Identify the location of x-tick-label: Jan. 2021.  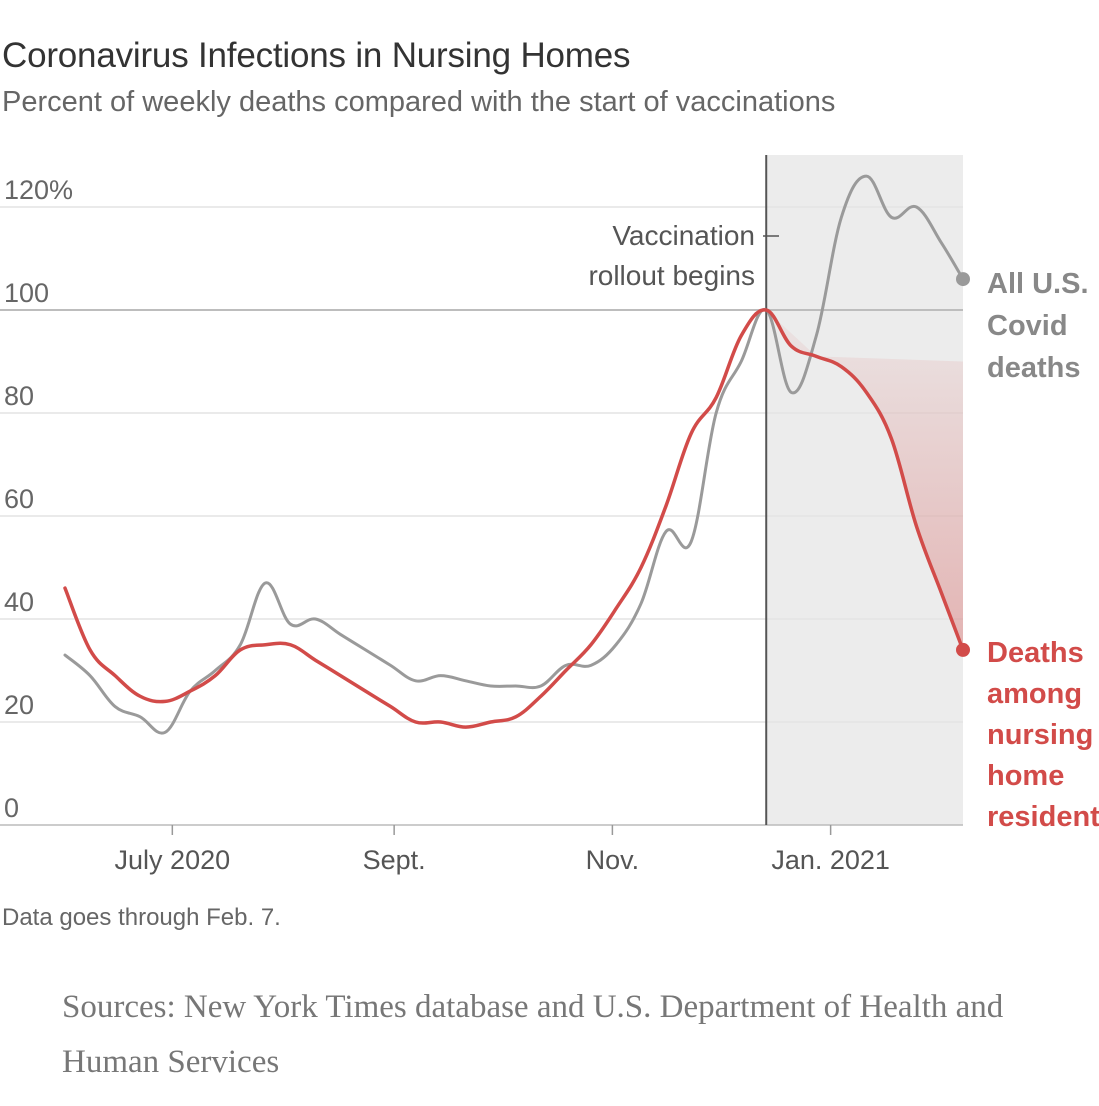
(830, 860).